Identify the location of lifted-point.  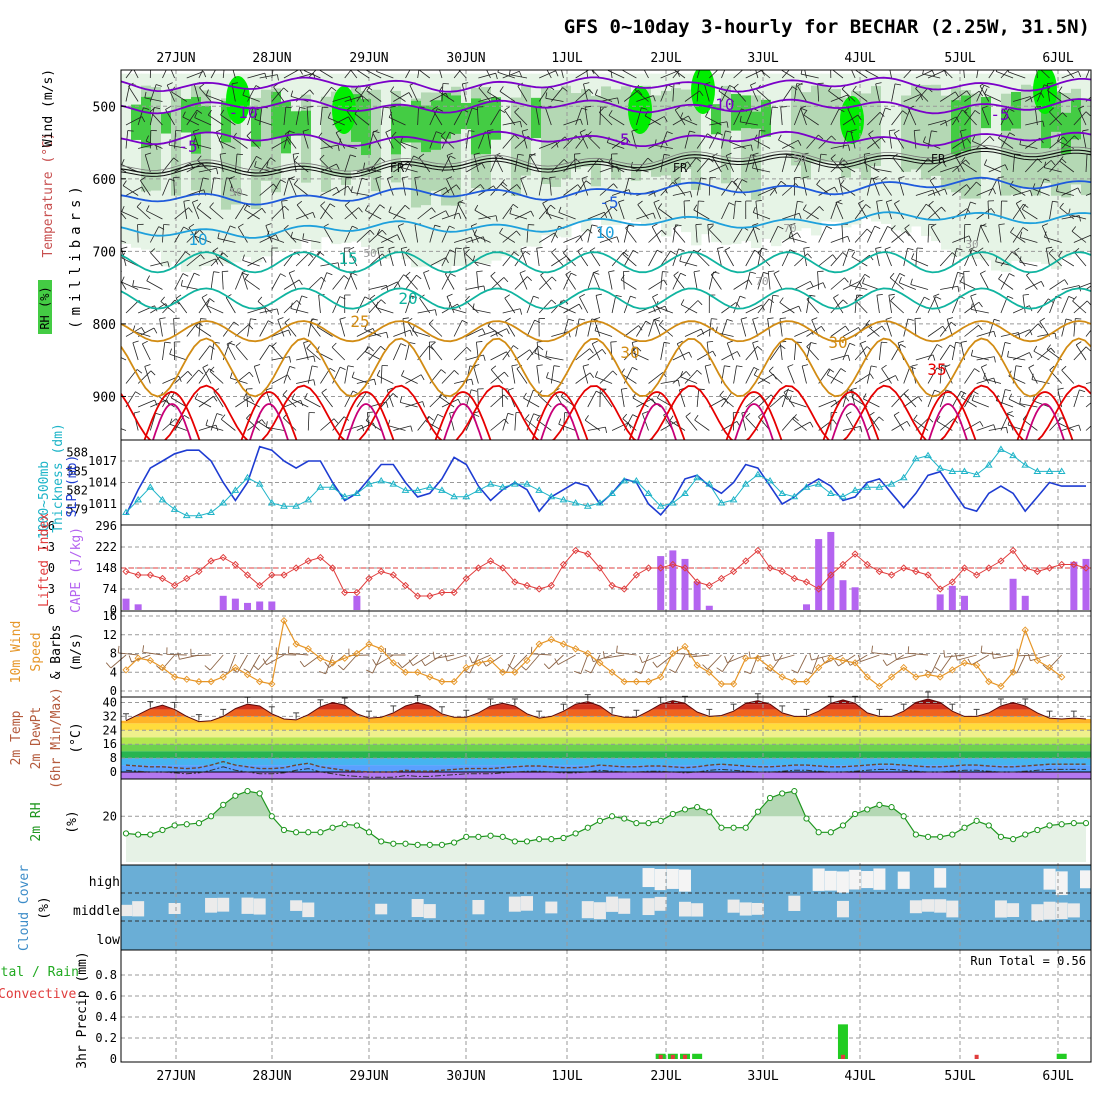
(272, 575).